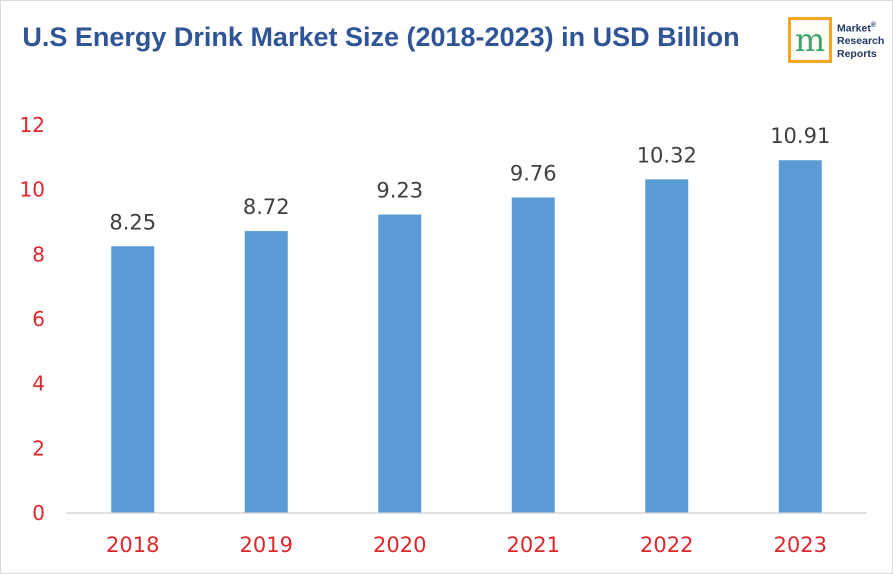  What do you see at coordinates (266, 372) in the screenshot?
I see `bar-2019` at bounding box center [266, 372].